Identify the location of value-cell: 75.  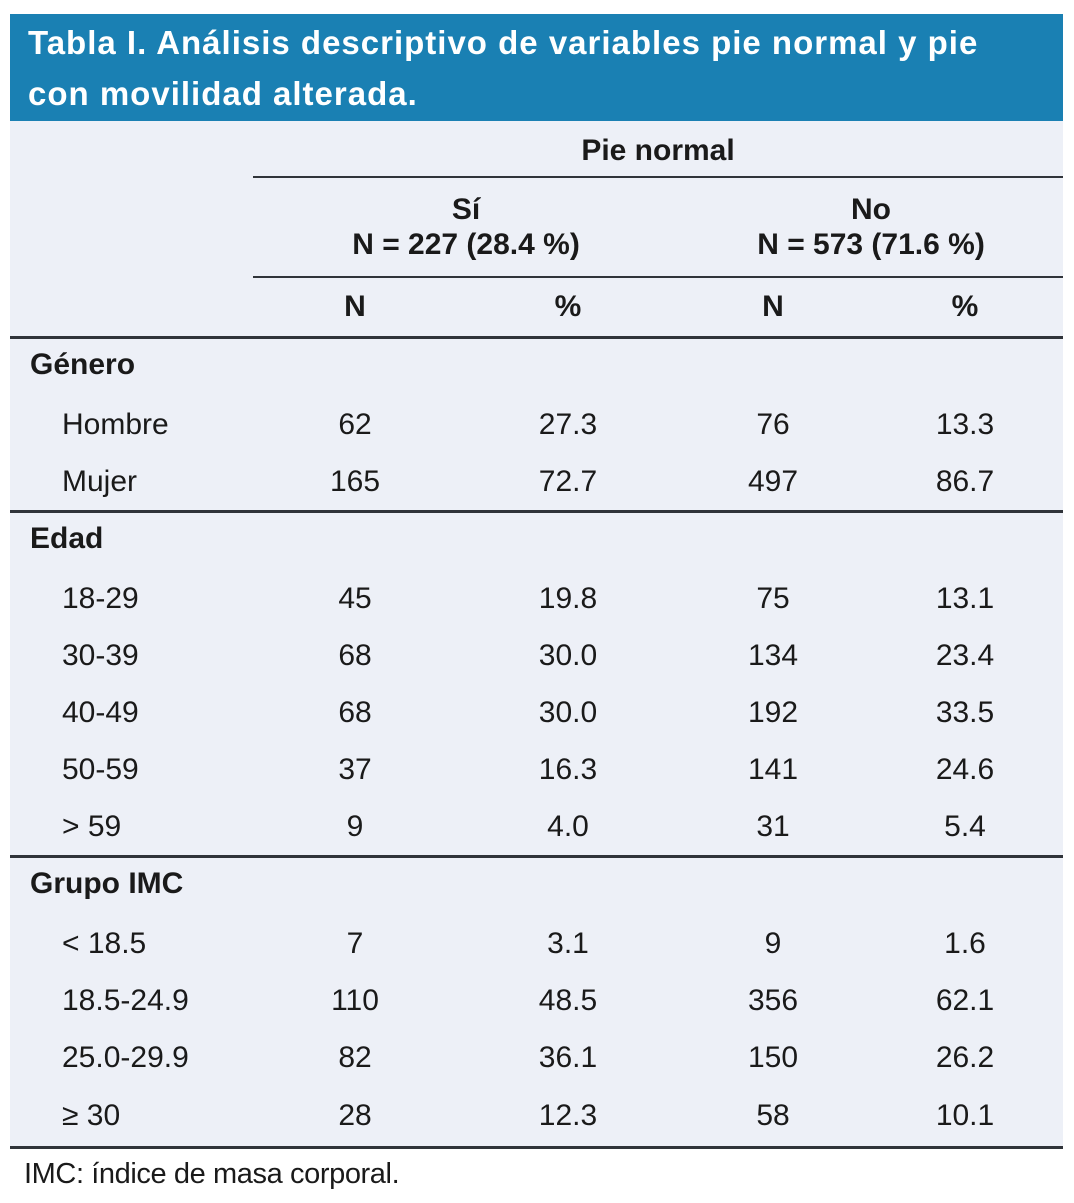
(773, 598).